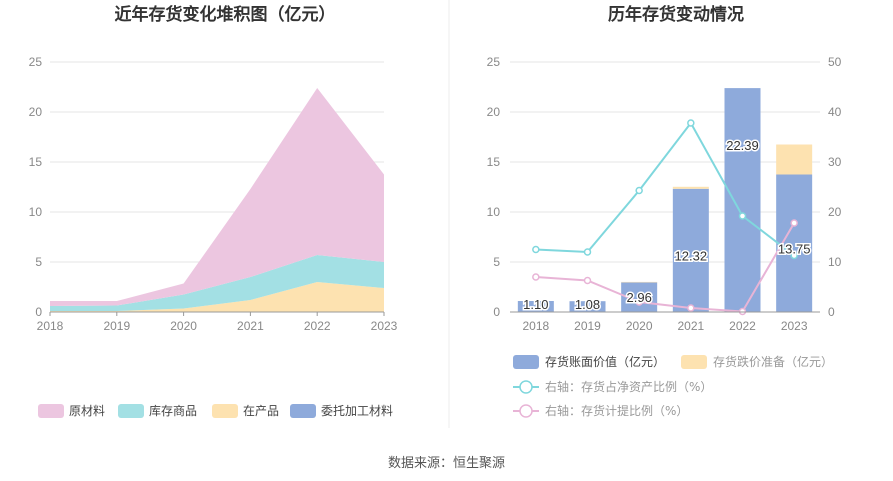 The height and width of the screenshot is (481, 893). Describe the element at coordinates (446, 463) in the screenshot. I see `data-source-note: 数据来源：恒生聚源` at that location.